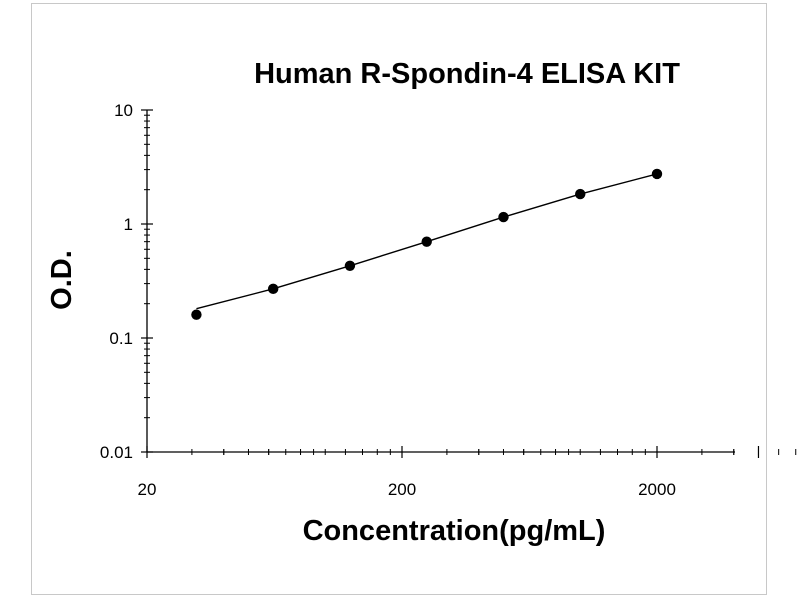 The image size is (800, 600). I want to click on data-points, so click(427, 244).